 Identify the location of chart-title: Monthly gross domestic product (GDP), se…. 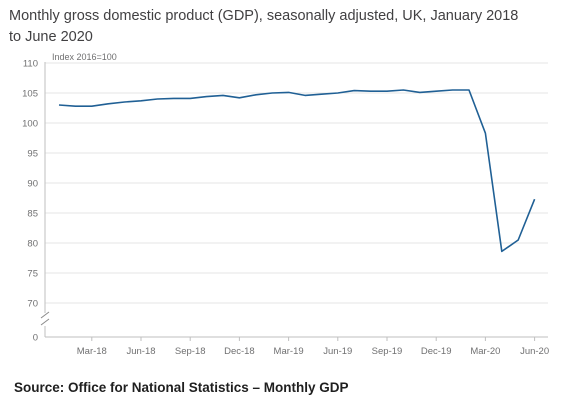
(264, 26).